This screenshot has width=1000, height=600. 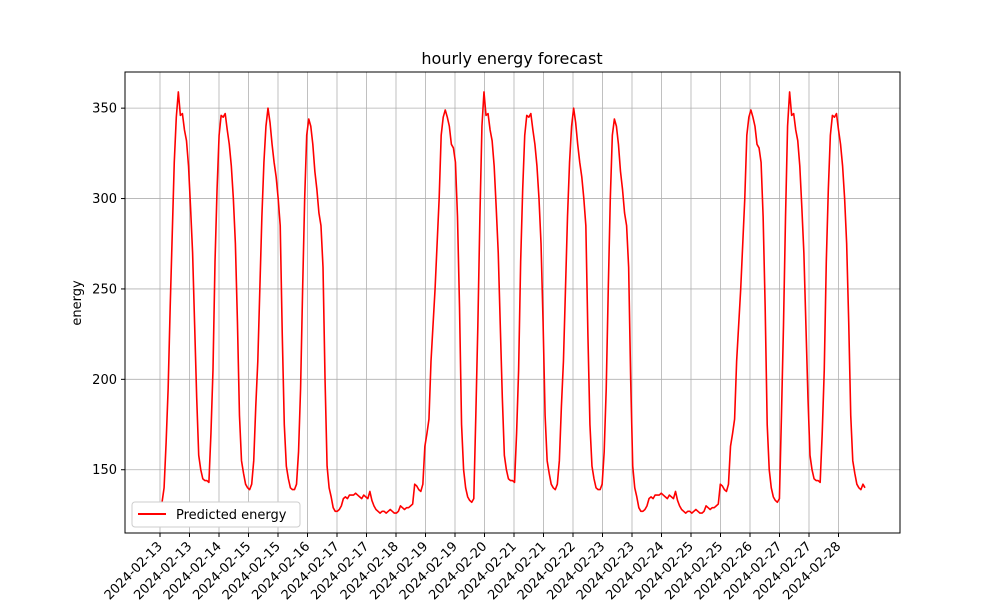 I want to click on y-tick-label: 250, so click(x=104, y=289).